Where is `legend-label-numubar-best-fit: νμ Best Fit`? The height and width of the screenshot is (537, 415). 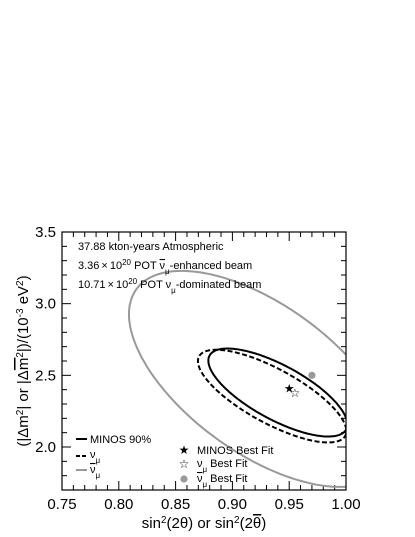
legend-label-numubar-best-fit: νμ Best Fit is located at coordinates (222, 481).